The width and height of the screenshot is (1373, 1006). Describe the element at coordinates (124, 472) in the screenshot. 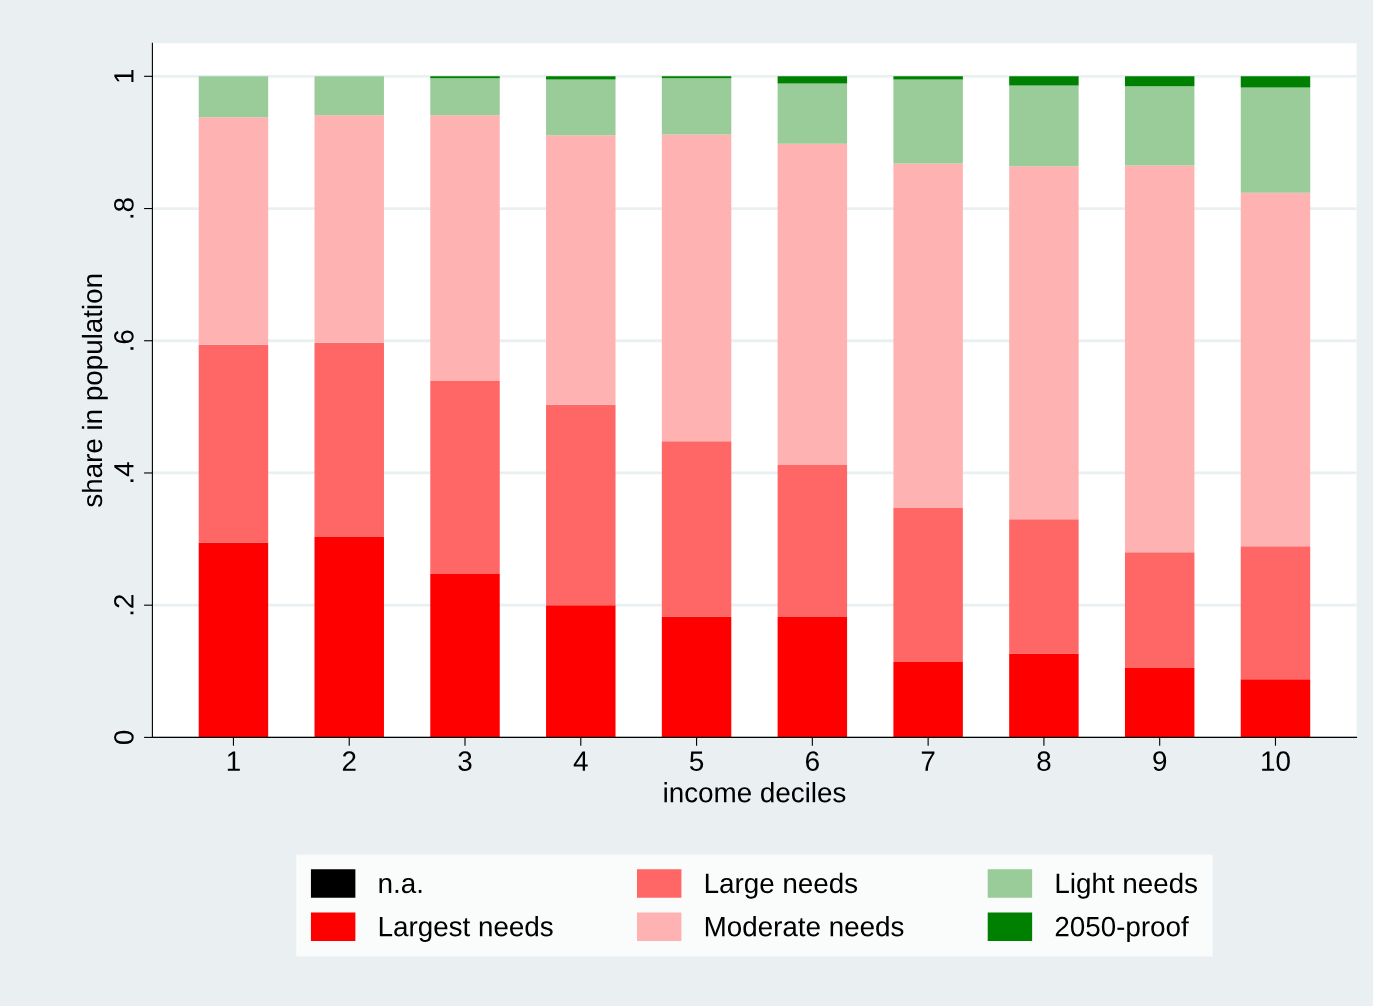

I see `y-tick-label: .4` at that location.